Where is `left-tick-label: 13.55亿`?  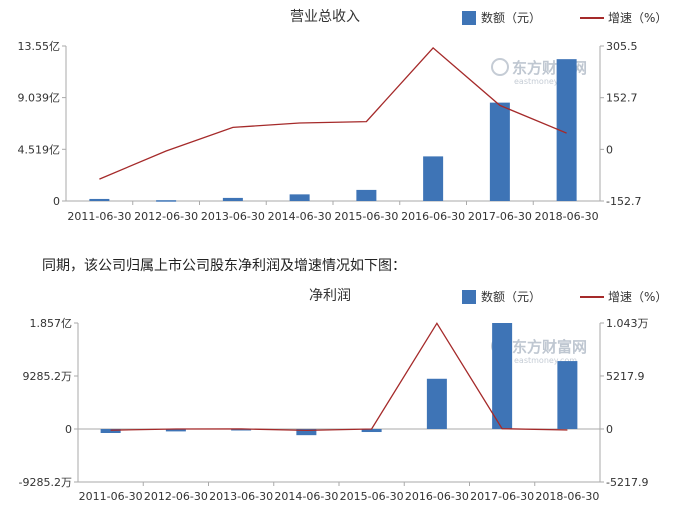 left-tick-label: 13.55亿 is located at coordinates (39, 46).